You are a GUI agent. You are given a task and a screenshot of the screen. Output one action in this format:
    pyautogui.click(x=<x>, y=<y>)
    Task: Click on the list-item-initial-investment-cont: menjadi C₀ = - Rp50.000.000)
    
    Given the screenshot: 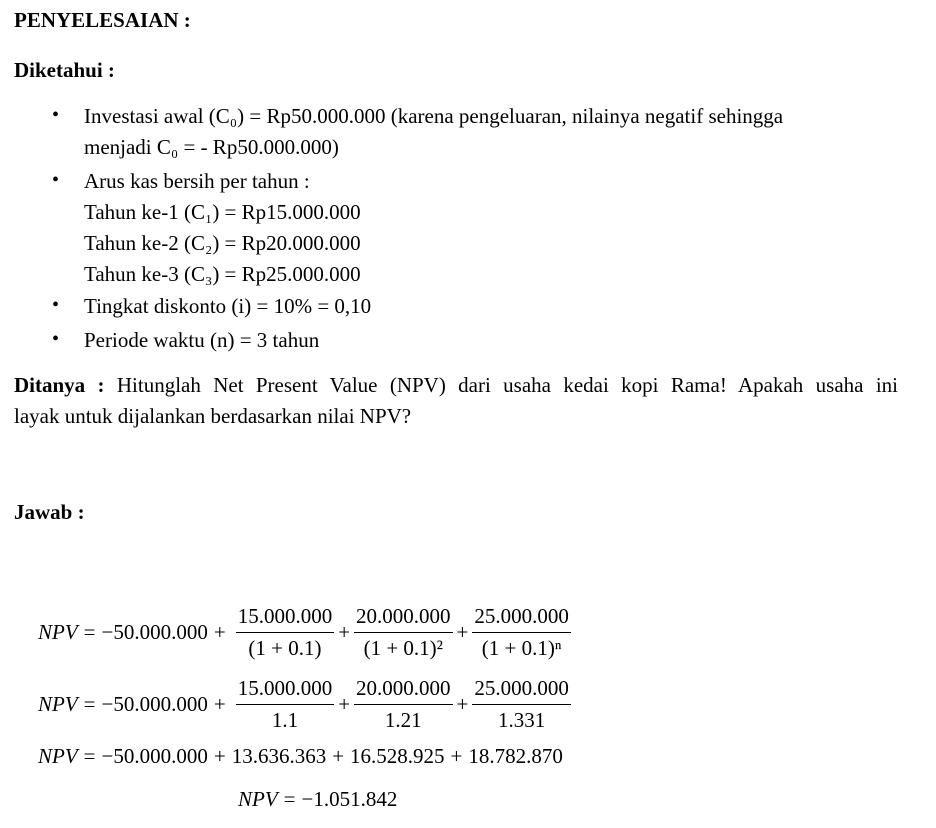 What is the action you would take?
    pyautogui.click(x=211, y=147)
    